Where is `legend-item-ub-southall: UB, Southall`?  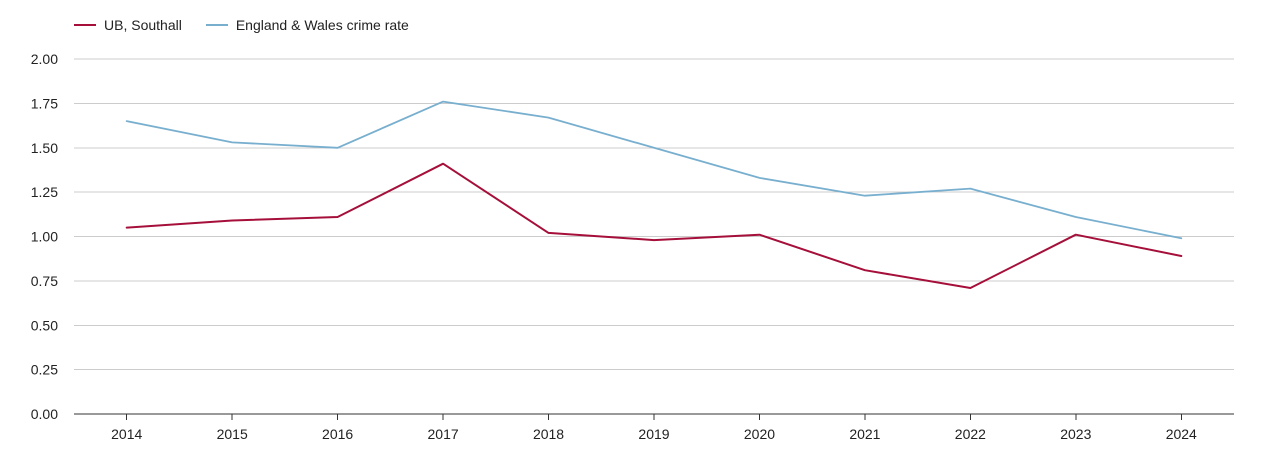 legend-item-ub-southall: UB, Southall is located at coordinates (128, 25).